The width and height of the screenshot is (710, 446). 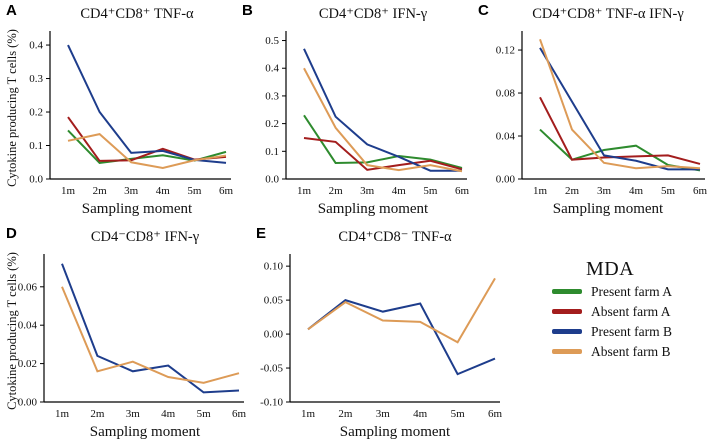 What do you see at coordinates (608, 209) in the screenshot?
I see `panel-c-x-axis-label: Sampling moment` at bounding box center [608, 209].